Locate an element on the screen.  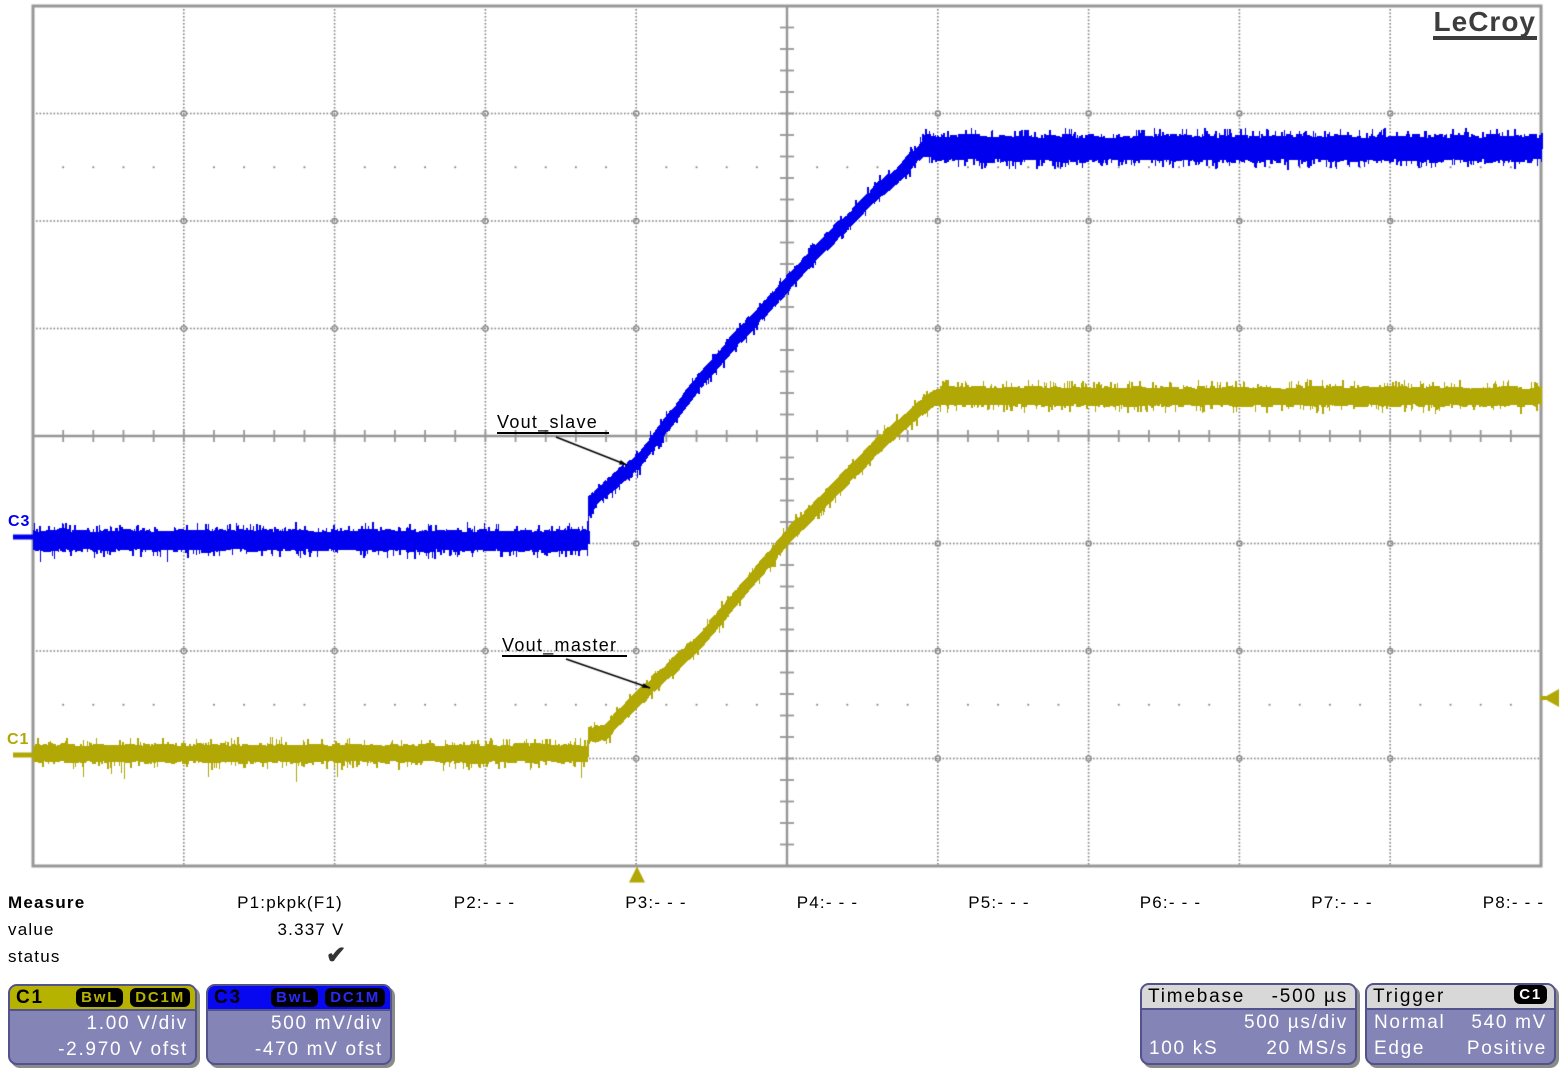
trigger-mode-line: Normal 540 mV is located at coordinates (1460, 1023).